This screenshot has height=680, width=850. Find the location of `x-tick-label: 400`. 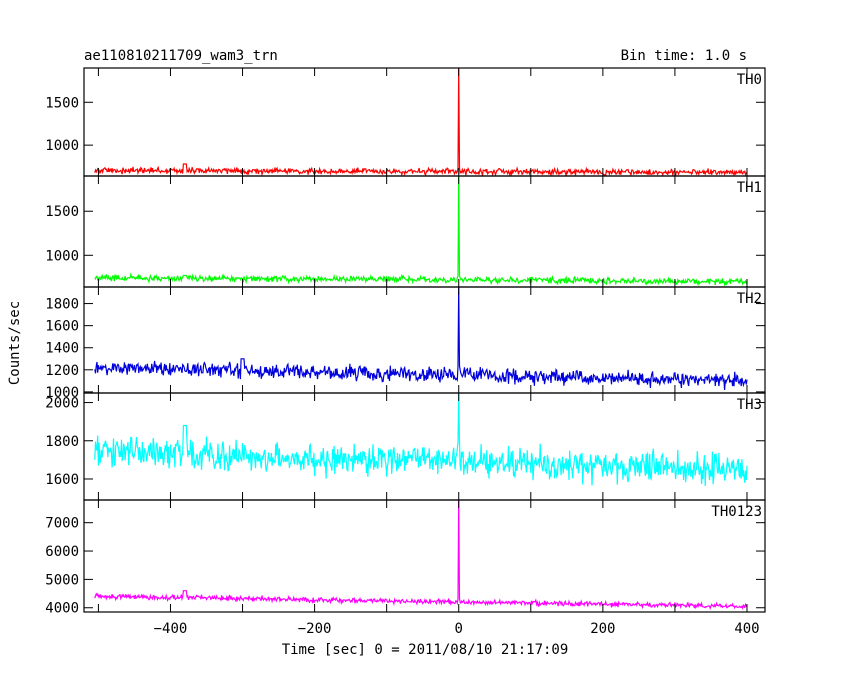

x-tick-label: 400 is located at coordinates (746, 629).